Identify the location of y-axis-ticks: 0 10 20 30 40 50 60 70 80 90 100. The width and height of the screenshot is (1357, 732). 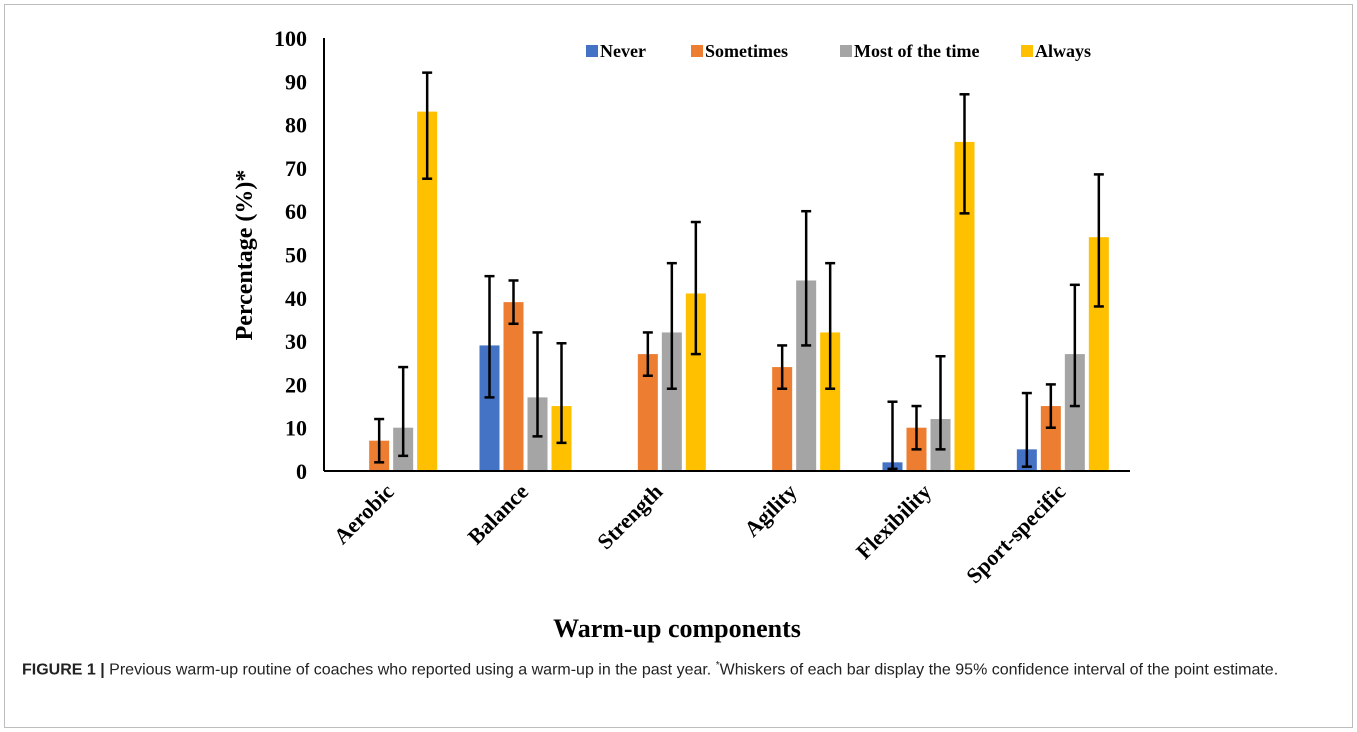
(290, 255).